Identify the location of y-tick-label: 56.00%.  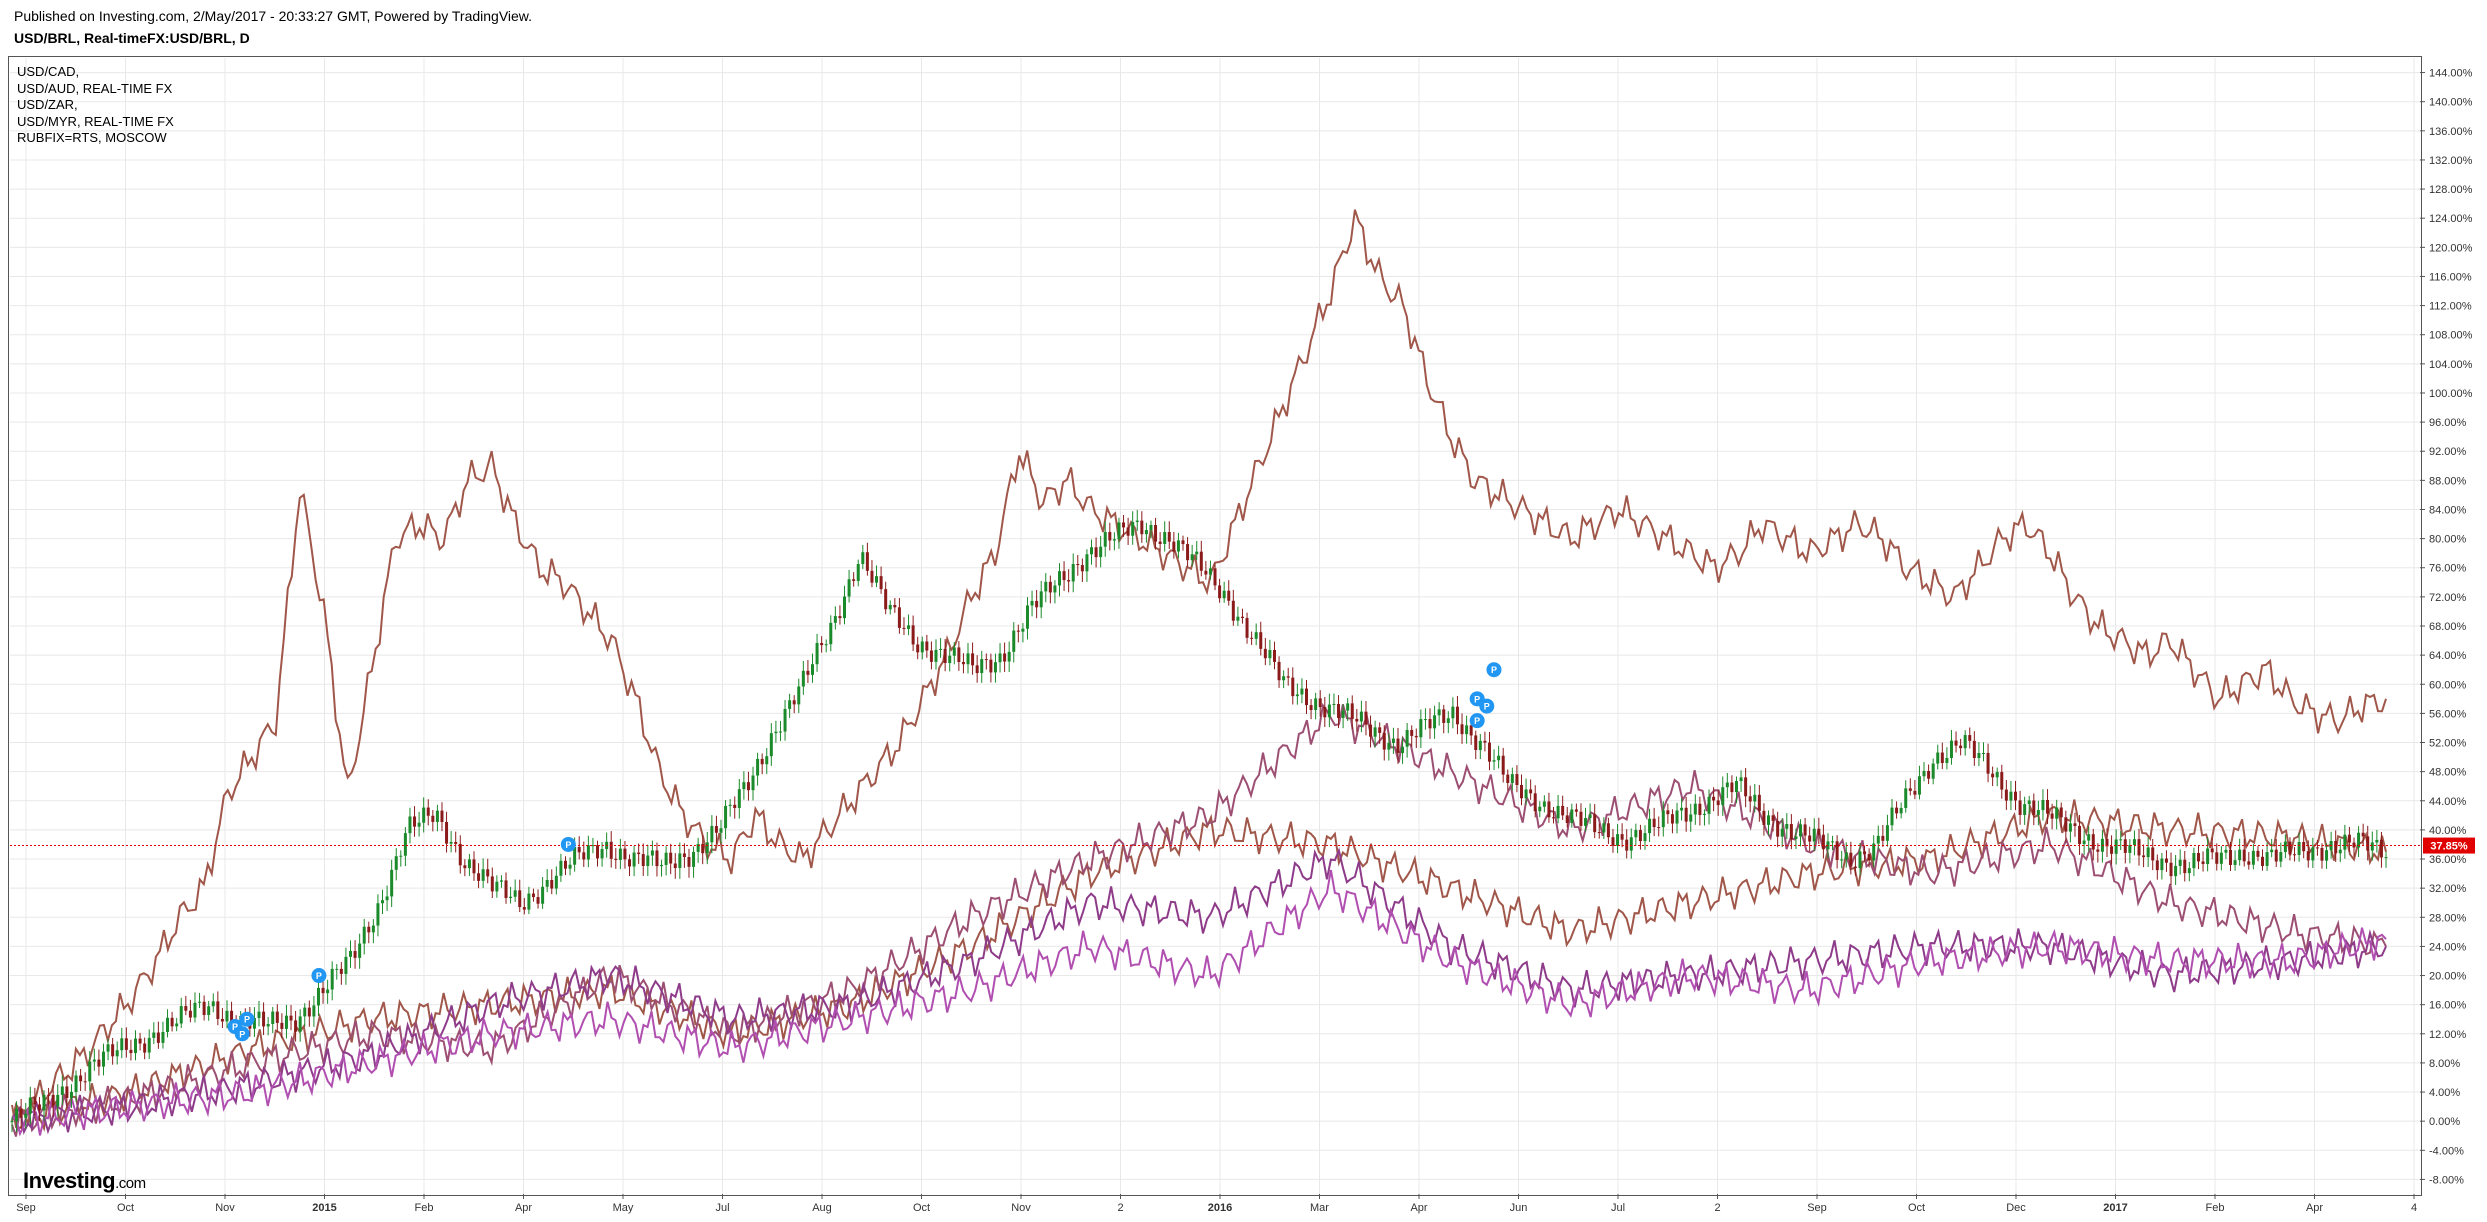
(2448, 714).